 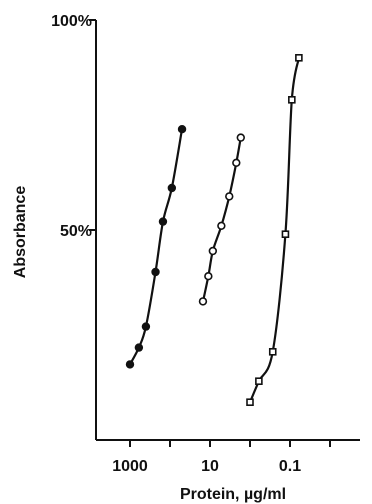 I want to click on x-tick-label: 0.1, so click(x=290, y=466).